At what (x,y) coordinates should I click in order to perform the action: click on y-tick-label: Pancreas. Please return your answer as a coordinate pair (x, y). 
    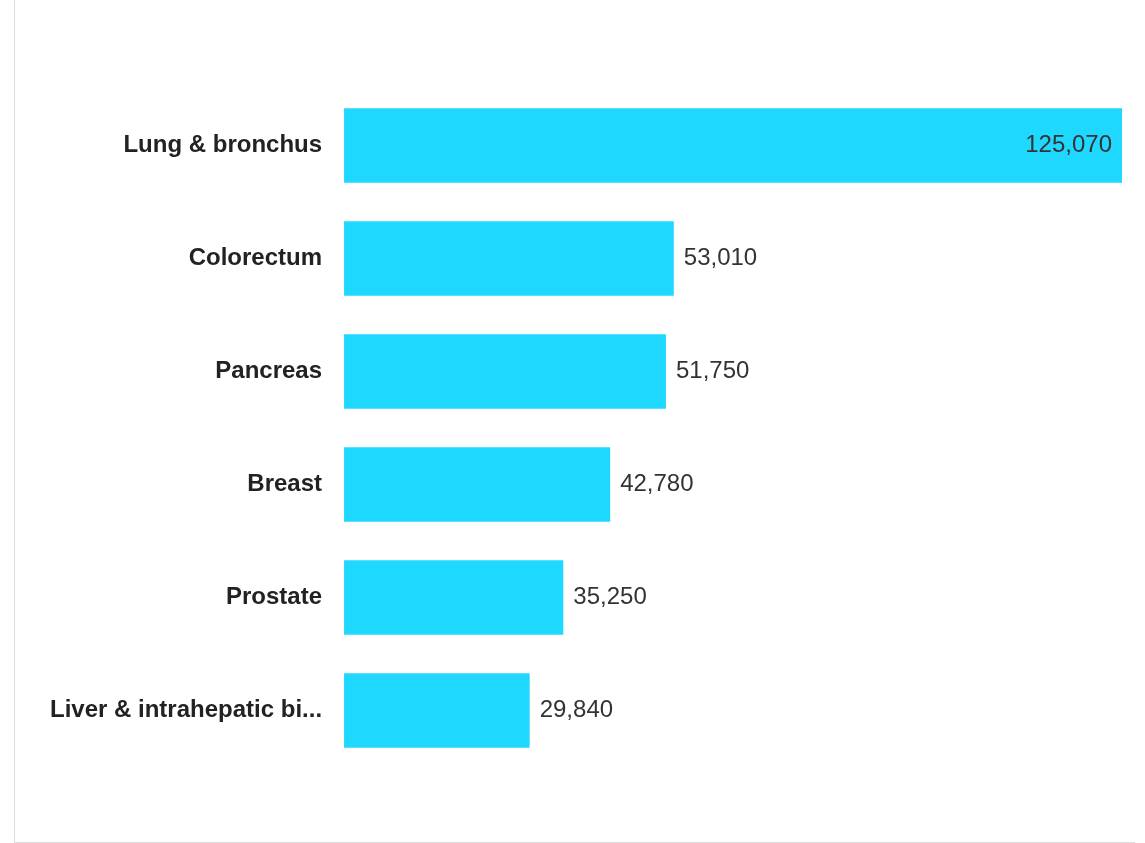
    Looking at the image, I should click on (269, 370).